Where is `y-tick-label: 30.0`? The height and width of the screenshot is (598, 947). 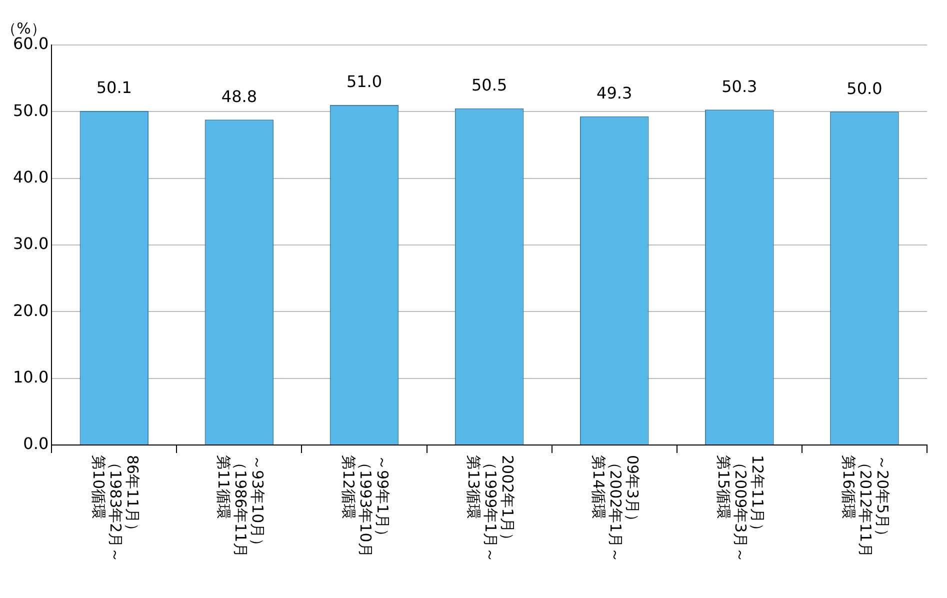 y-tick-label: 30.0 is located at coordinates (31, 244).